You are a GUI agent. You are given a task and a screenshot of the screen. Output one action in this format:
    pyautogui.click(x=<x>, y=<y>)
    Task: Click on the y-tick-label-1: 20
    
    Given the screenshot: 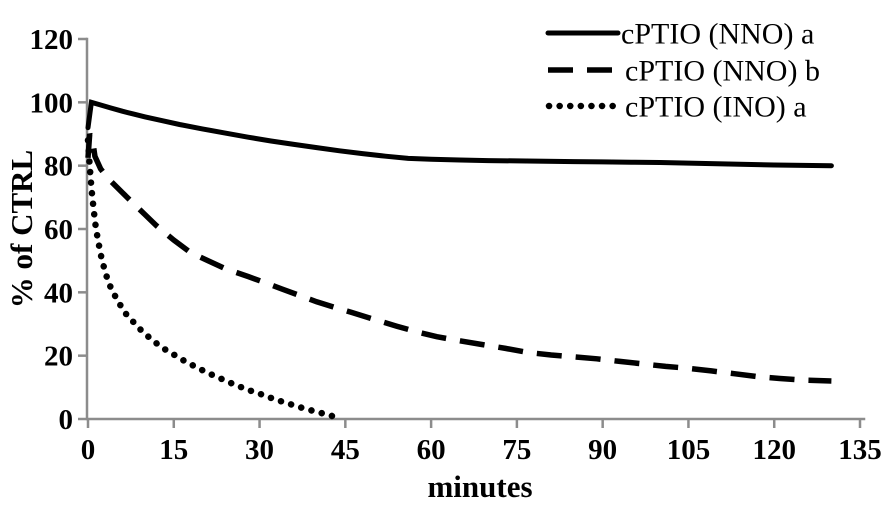 What is the action you would take?
    pyautogui.click(x=58, y=357)
    